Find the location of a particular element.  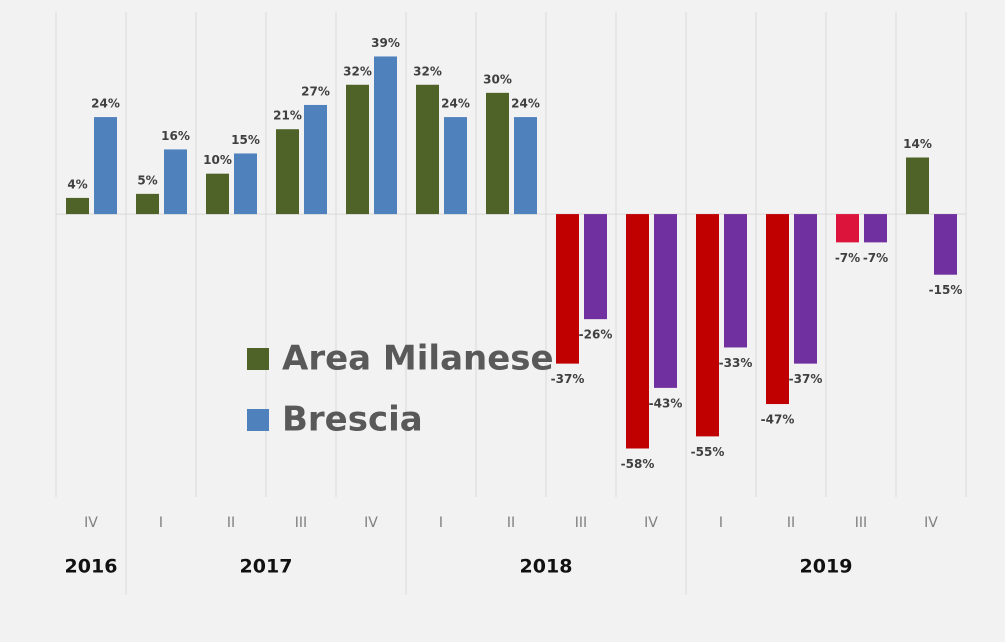

legend-label: Area Milanese is located at coordinates (418, 359).